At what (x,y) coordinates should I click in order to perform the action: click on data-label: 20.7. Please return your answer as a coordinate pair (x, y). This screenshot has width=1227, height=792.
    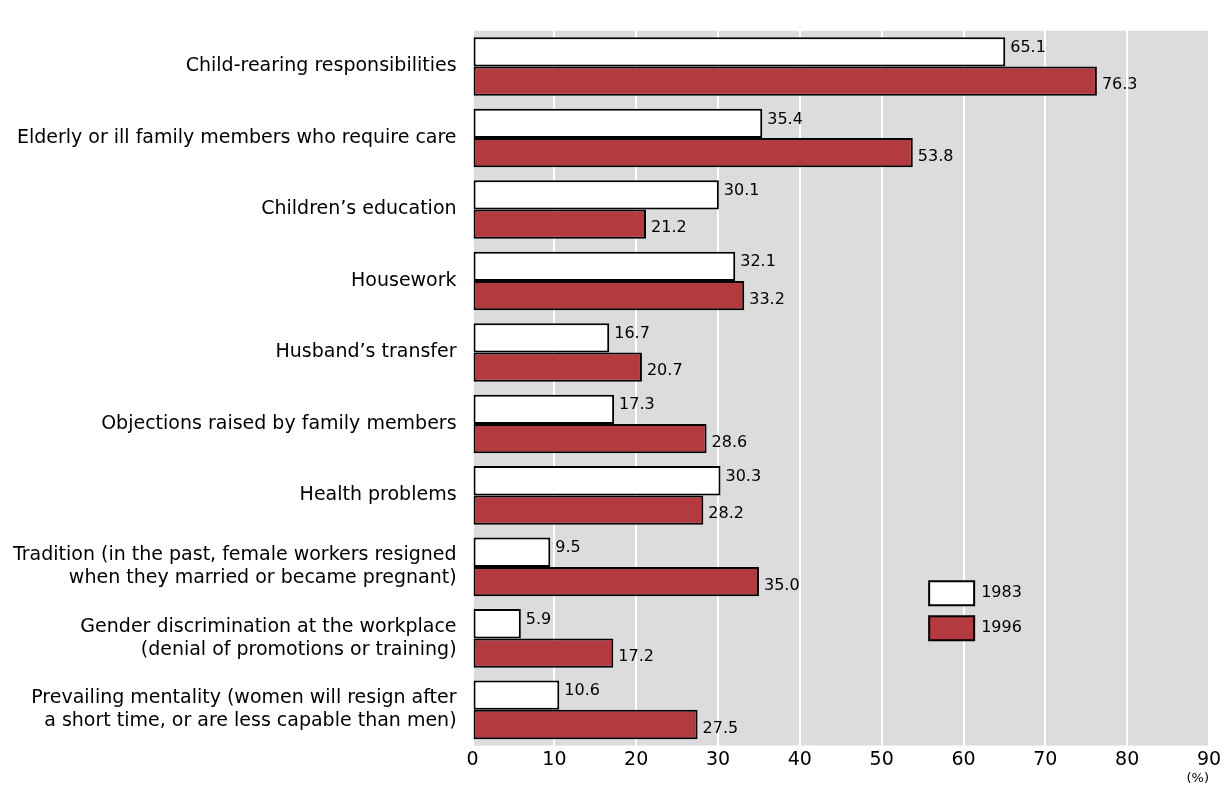
    Looking at the image, I should click on (664, 370).